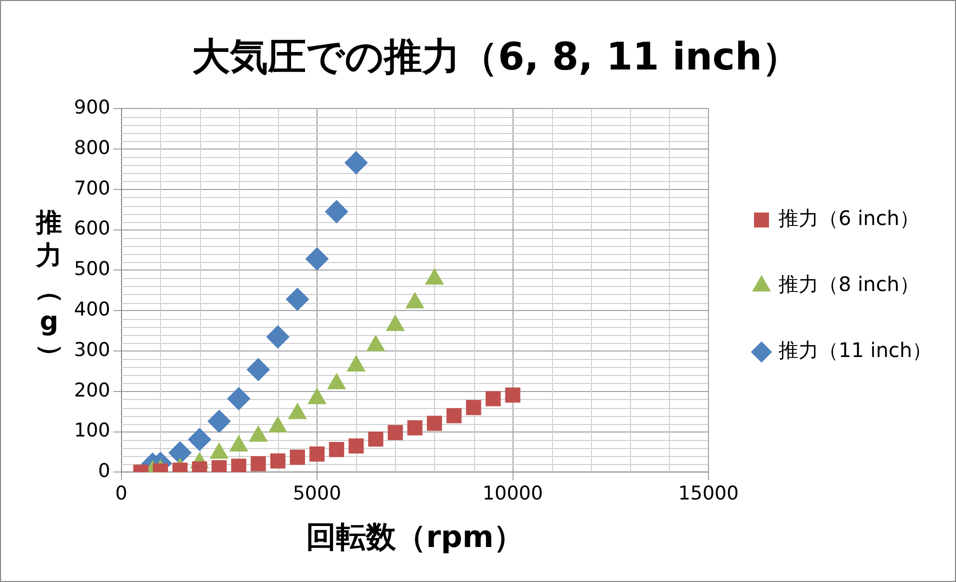 Image resolution: width=956 pixels, height=582 pixels. Describe the element at coordinates (92, 431) in the screenshot. I see `y-tick-label: 100` at that location.